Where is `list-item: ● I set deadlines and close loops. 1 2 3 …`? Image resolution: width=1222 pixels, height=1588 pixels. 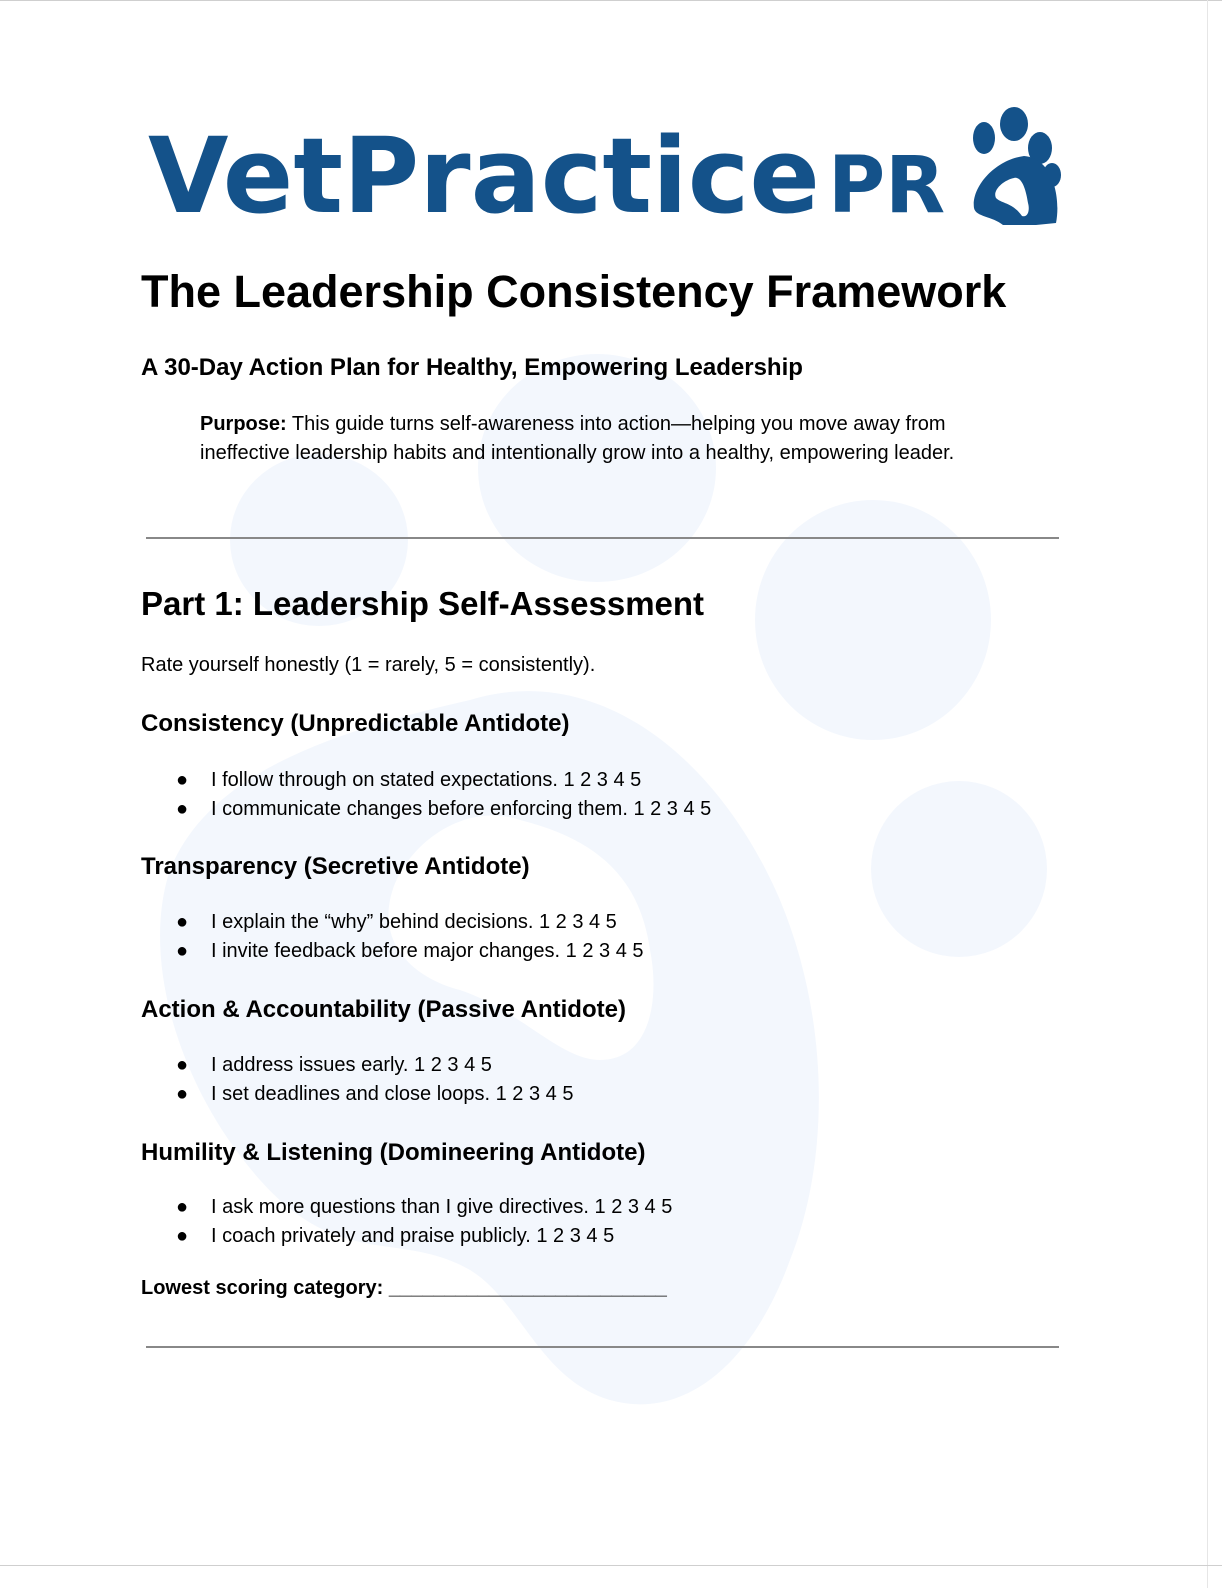
list-item: ● I set deadlines and close loops. 1 2 3 … is located at coordinates (375, 1094).